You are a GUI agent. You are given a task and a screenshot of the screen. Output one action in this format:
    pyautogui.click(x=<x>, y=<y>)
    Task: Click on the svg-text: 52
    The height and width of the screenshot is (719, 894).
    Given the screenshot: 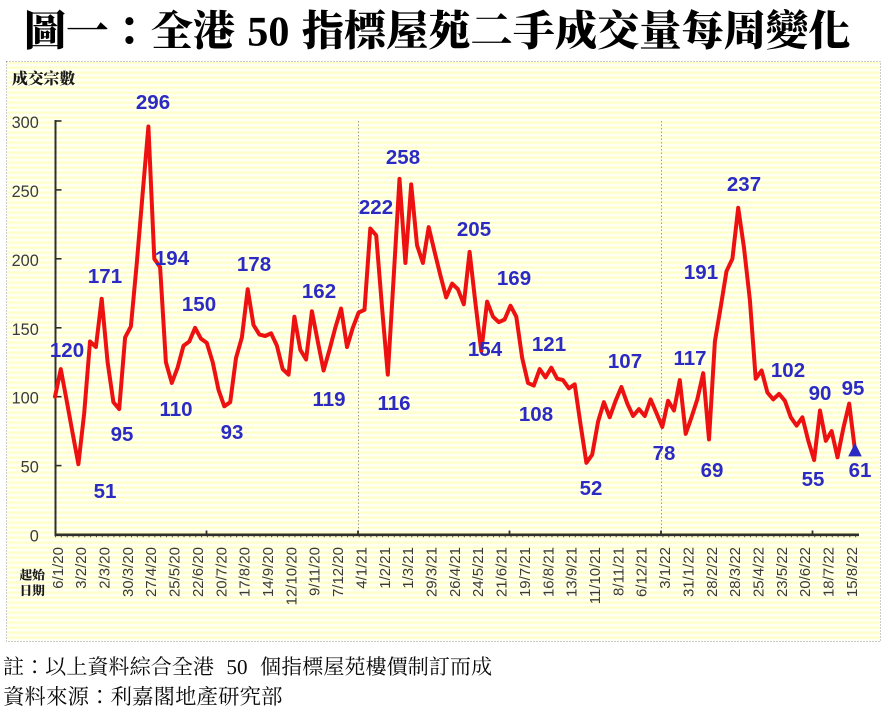 What is the action you would take?
    pyautogui.click(x=591, y=488)
    